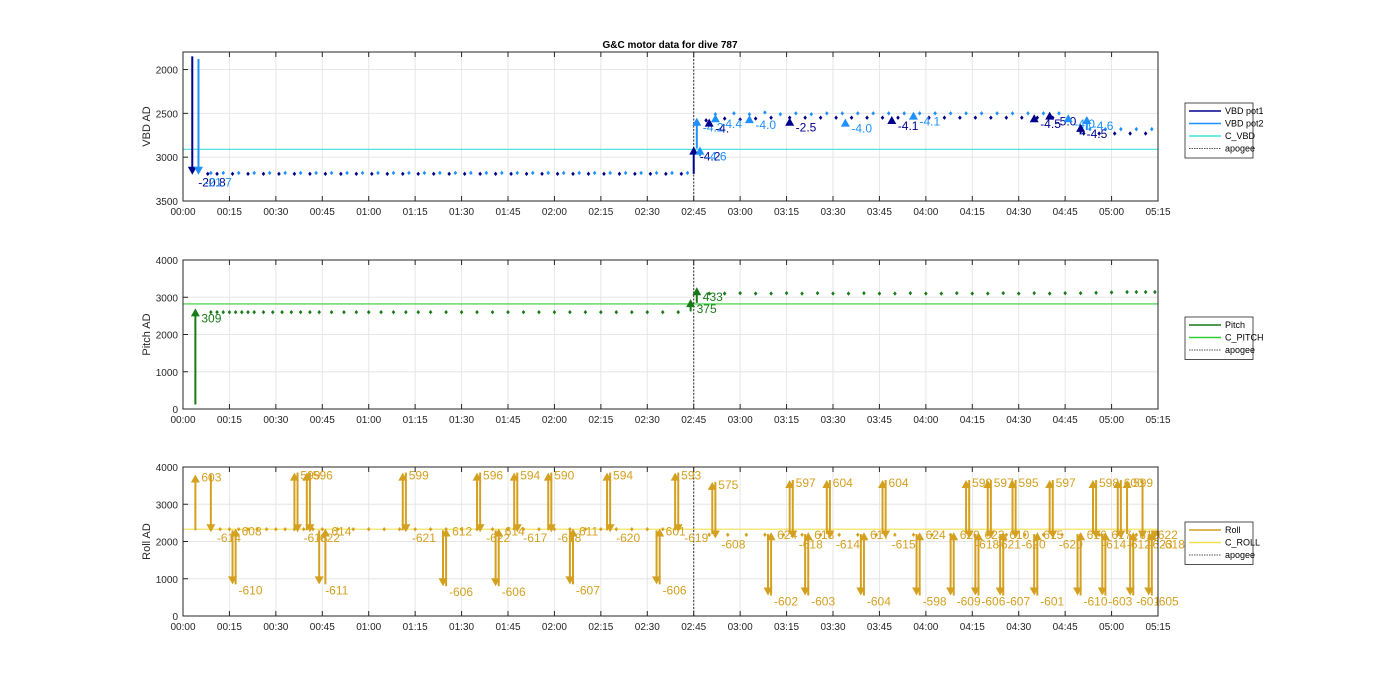 The image size is (1400, 693). Describe the element at coordinates (786, 602) in the screenshot. I see `arrow-value-label: -602` at that location.